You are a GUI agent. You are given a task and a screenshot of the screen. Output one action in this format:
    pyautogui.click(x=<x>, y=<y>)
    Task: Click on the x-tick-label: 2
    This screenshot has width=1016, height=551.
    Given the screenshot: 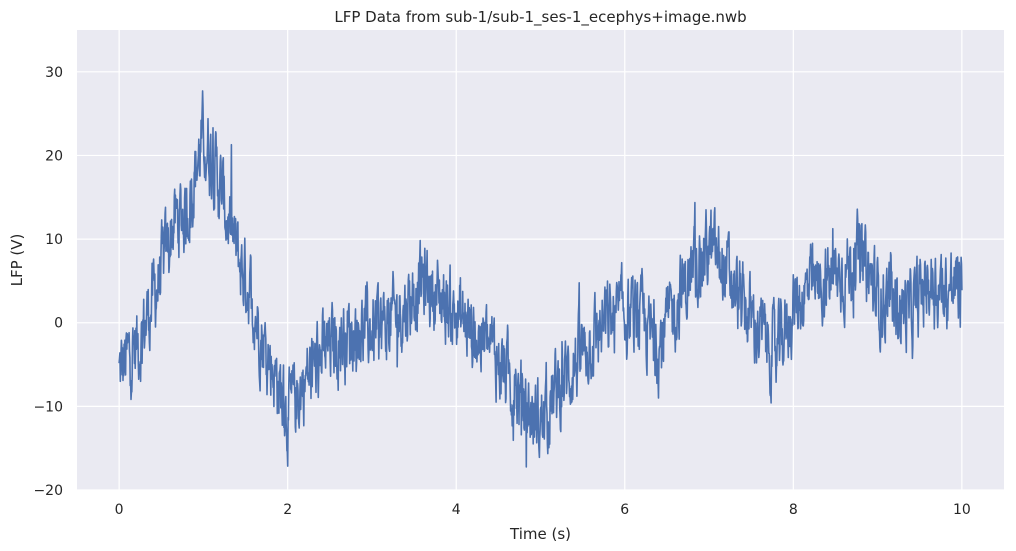 What is the action you would take?
    pyautogui.click(x=287, y=510)
    